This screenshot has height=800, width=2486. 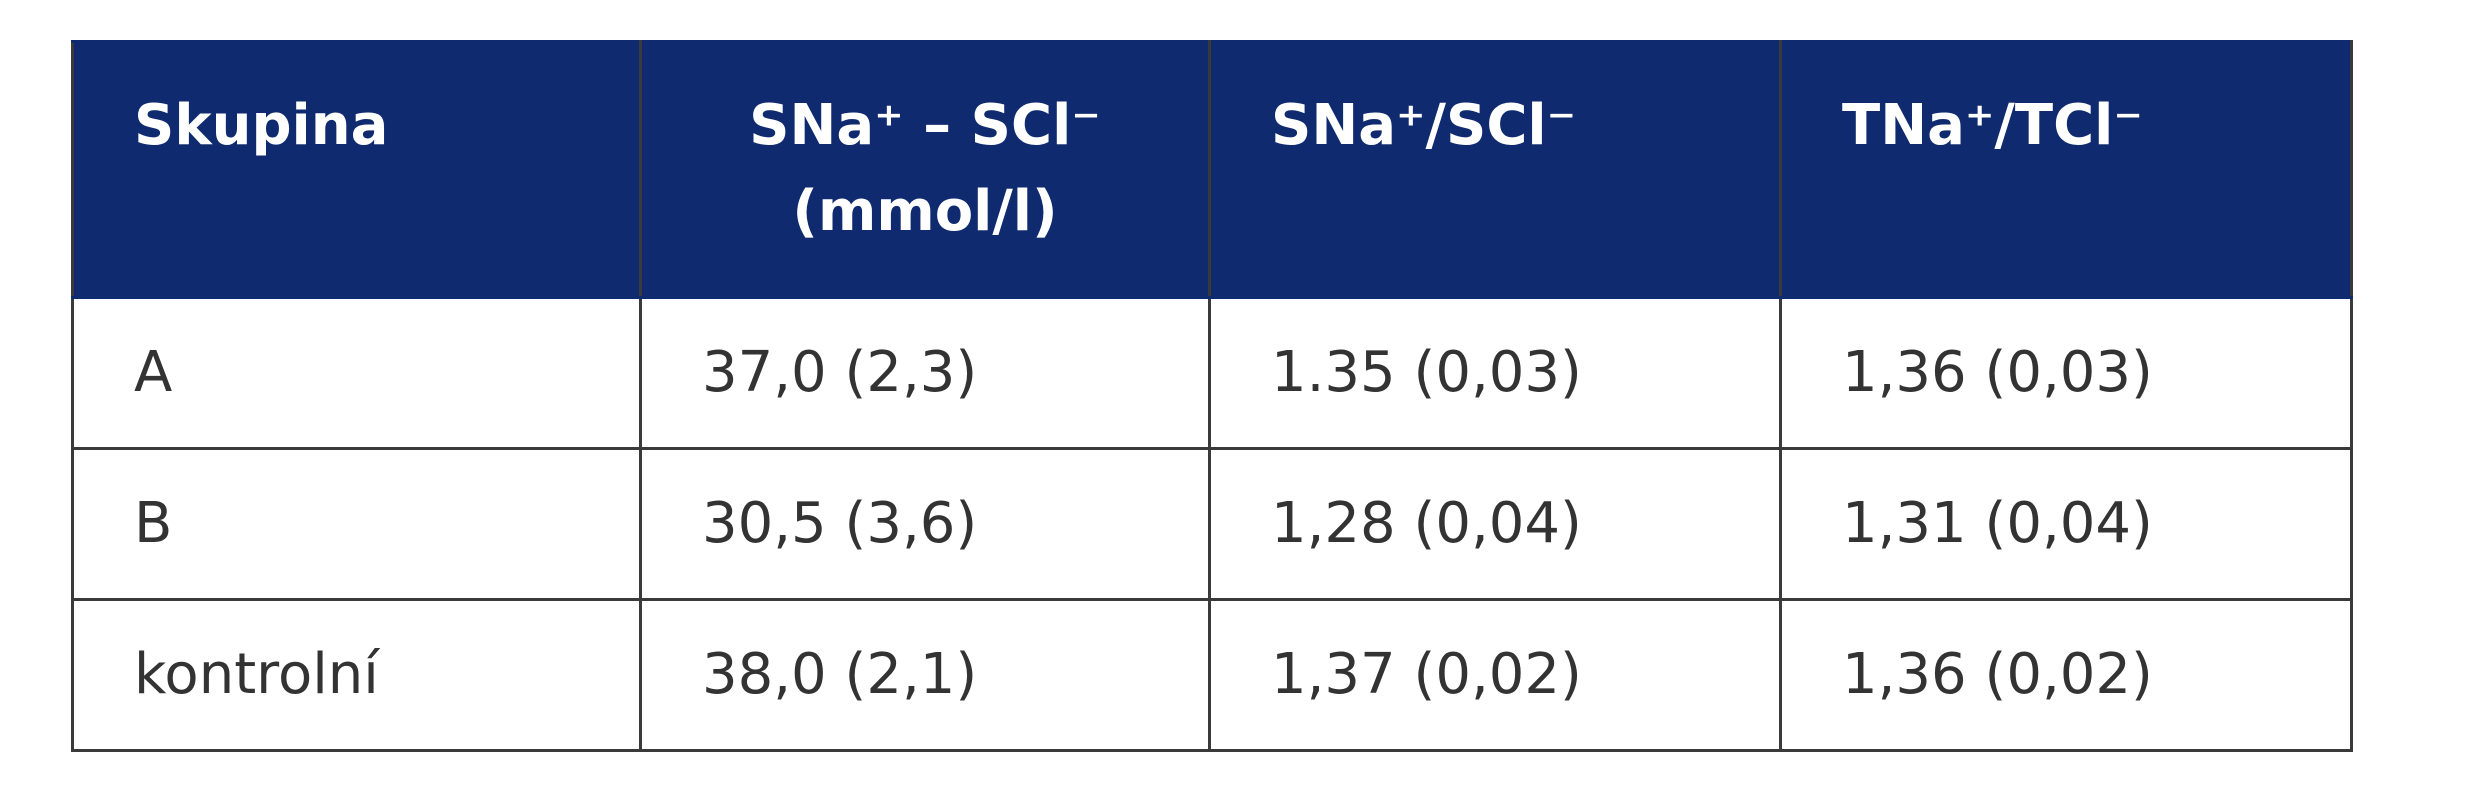 I want to click on header-text: SNa⁺/SCl⁻, so click(x=1424, y=125).